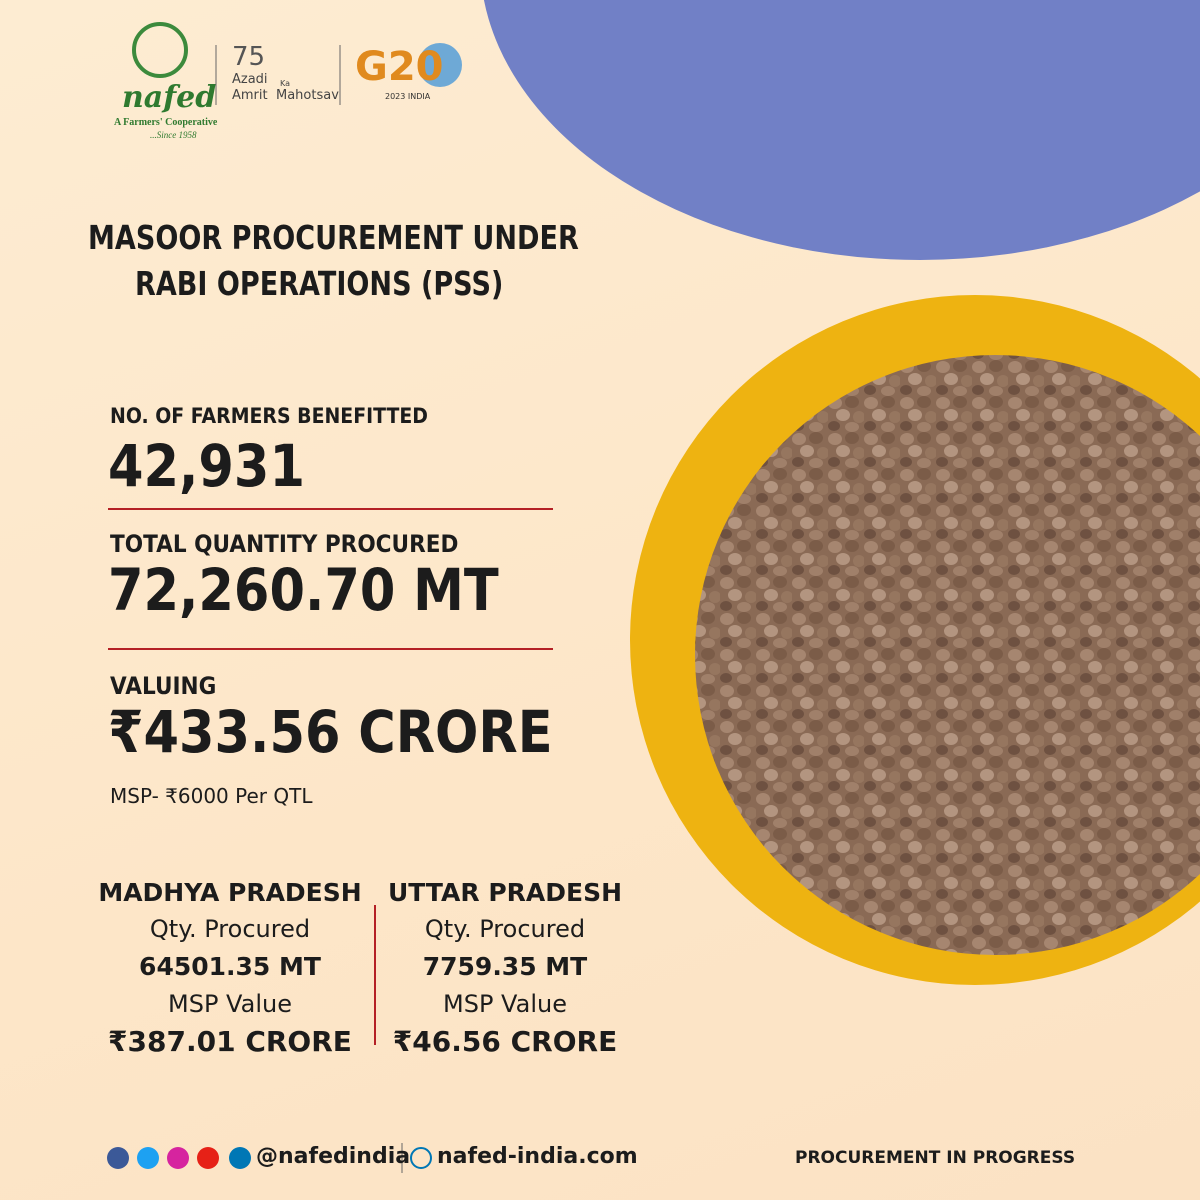 Image resolution: width=1200 pixels, height=1200 pixels. What do you see at coordinates (169, 97) in the screenshot?
I see `nafed-logo: nafed` at bounding box center [169, 97].